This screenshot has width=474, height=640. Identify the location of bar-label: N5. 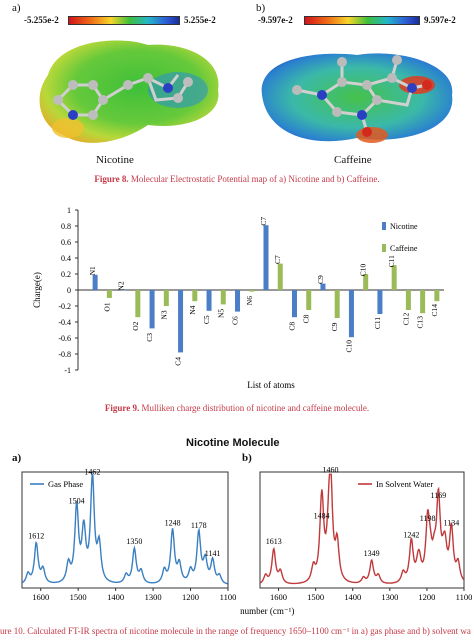
(220, 313).